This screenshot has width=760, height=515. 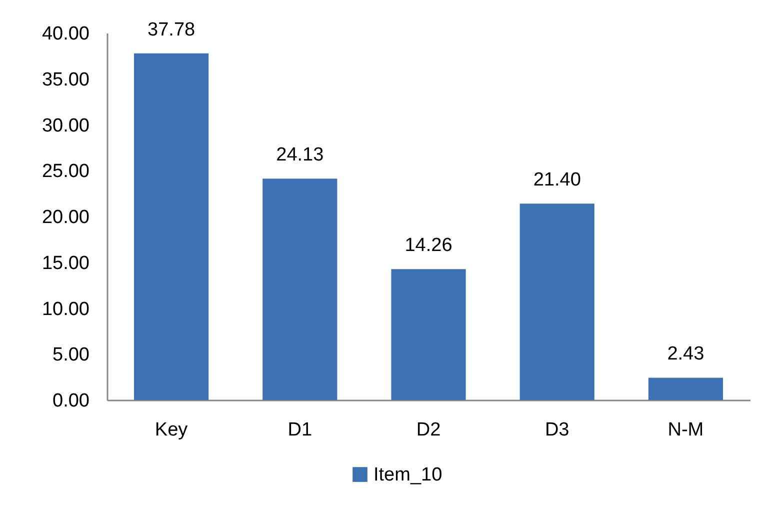 I want to click on x-tick-label: D1, so click(x=300, y=430).